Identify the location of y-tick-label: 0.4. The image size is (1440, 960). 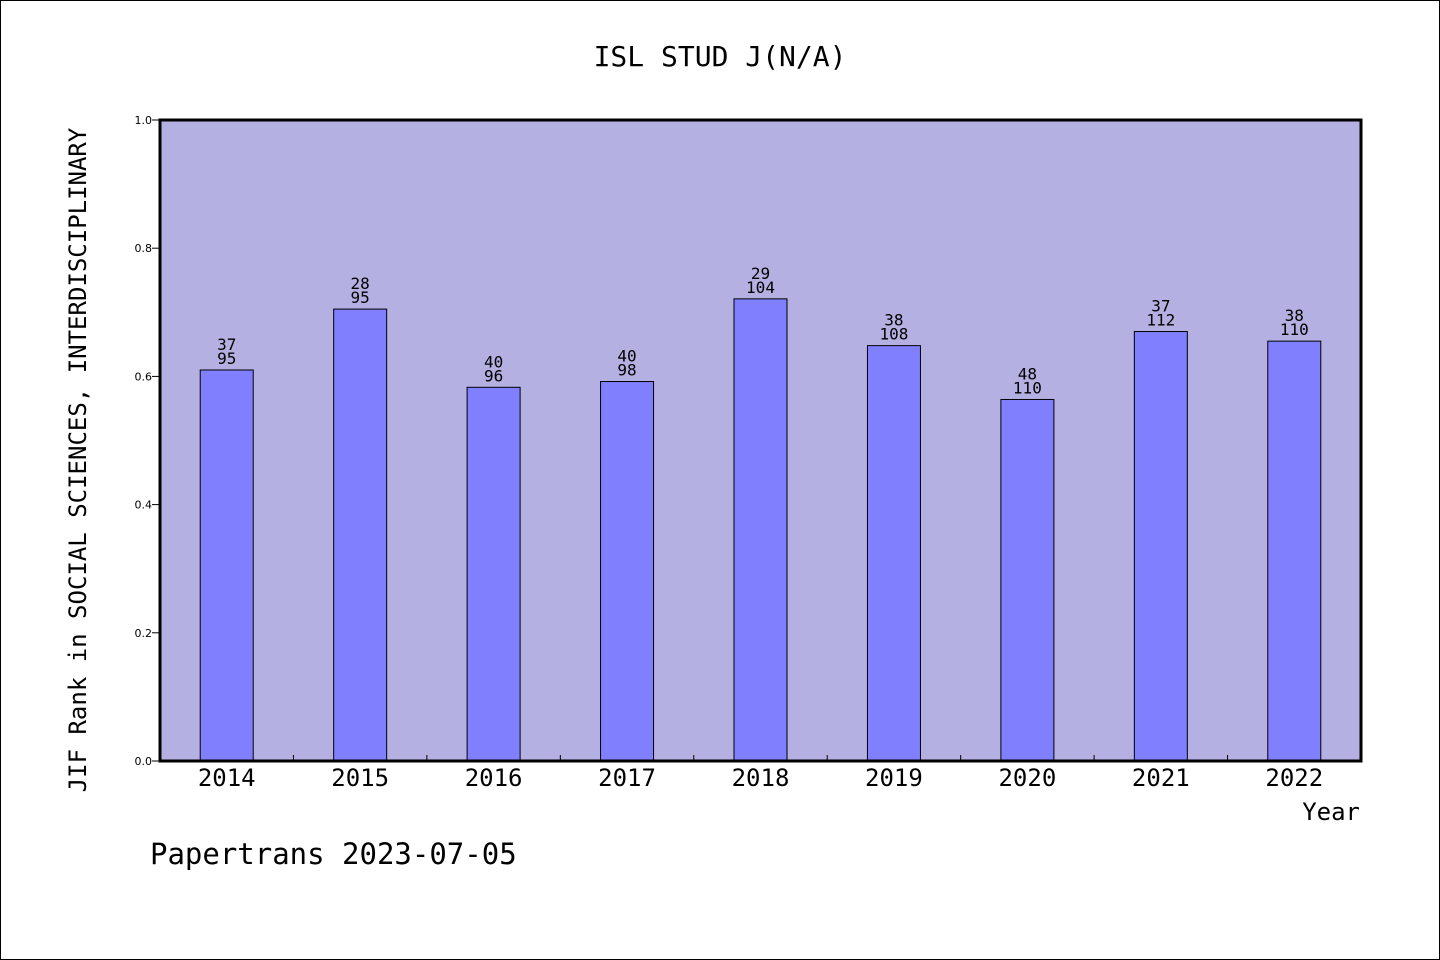
(144, 505).